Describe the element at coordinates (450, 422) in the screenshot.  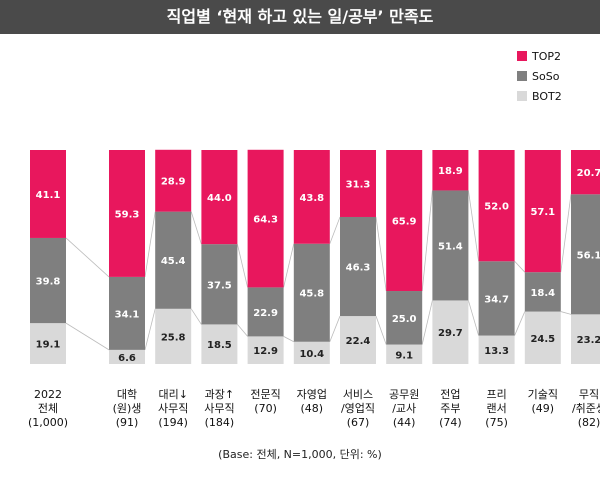
I see `category-label: (74)` at that location.